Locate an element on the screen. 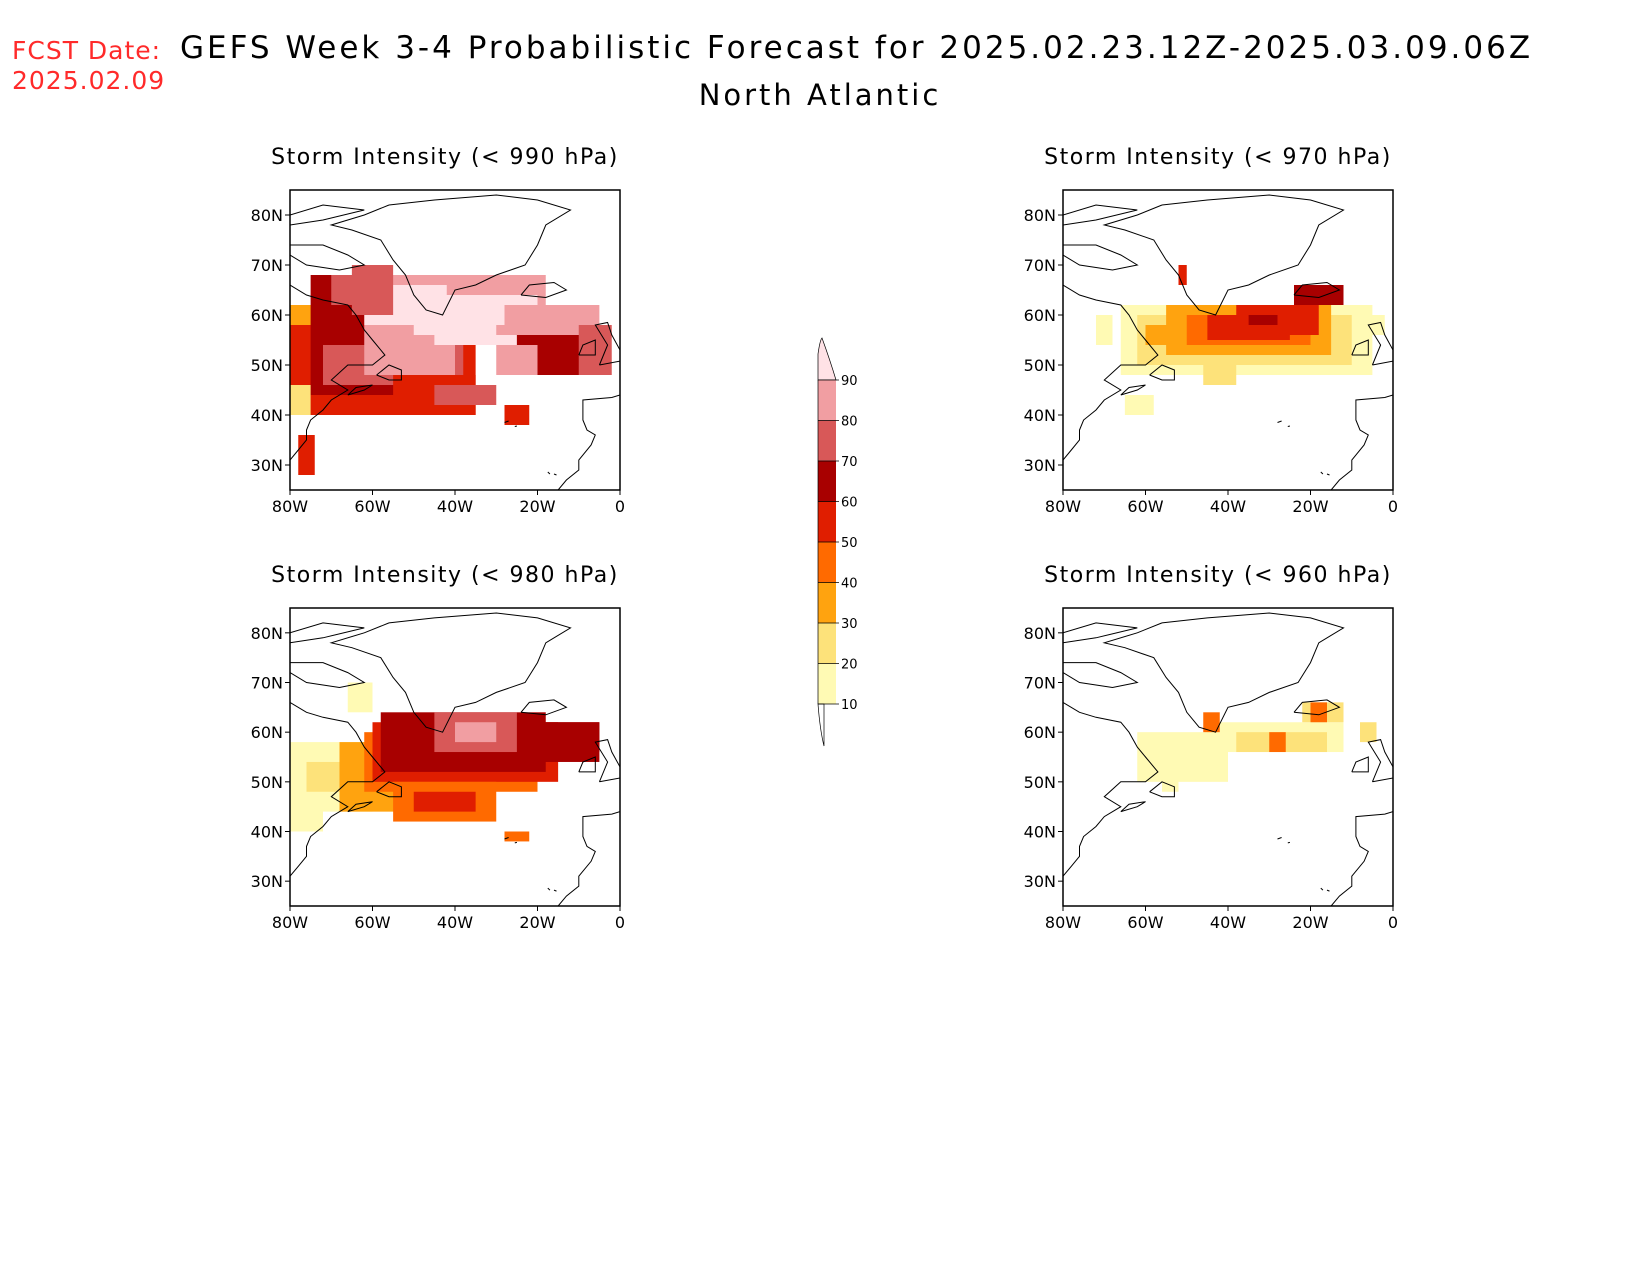 The image size is (1650, 1275). colorbar-cap-bottom is located at coordinates (821, 725).